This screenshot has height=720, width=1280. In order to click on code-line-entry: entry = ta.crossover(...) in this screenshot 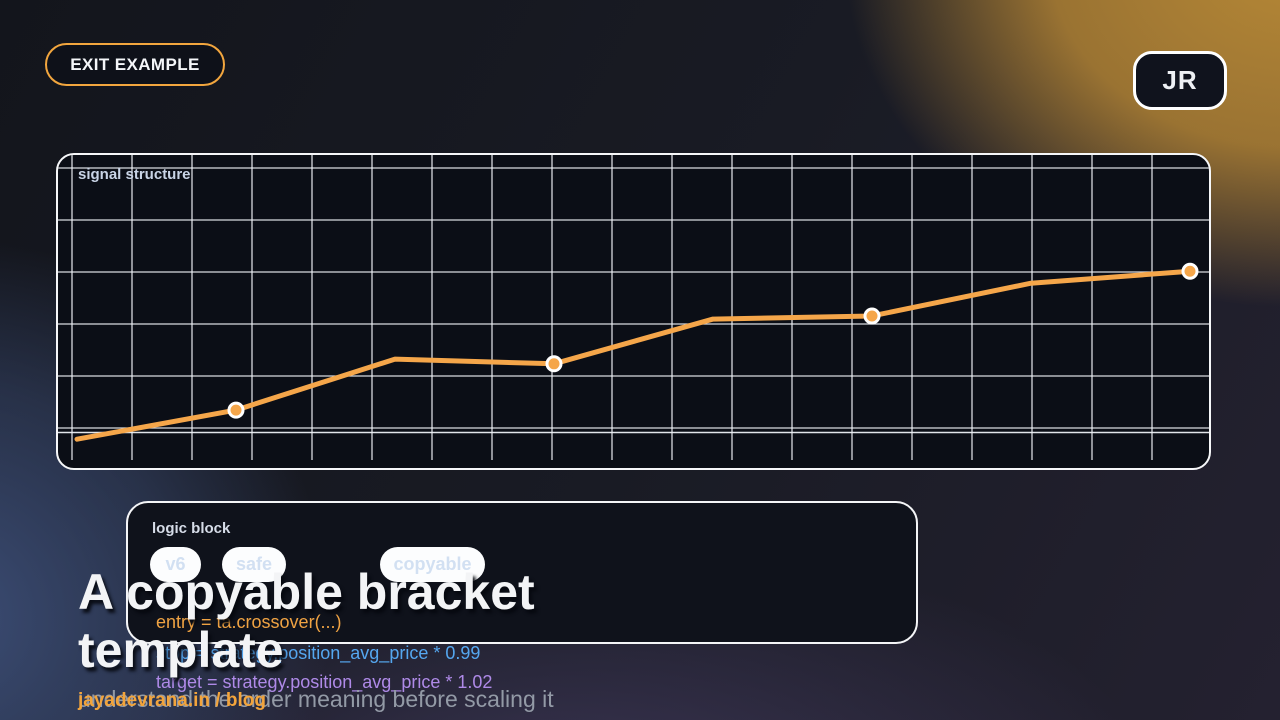, I will do `click(249, 622)`.